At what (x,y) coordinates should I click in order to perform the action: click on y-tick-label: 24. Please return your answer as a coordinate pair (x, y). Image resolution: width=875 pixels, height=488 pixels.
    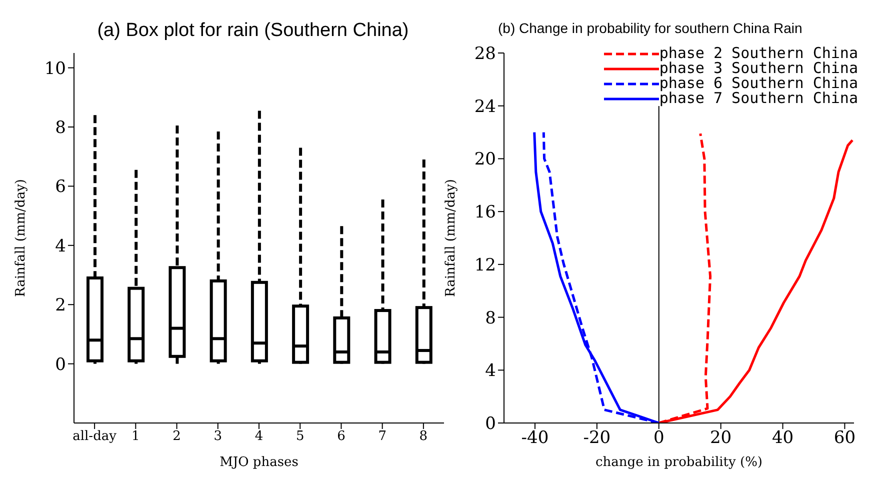
    Looking at the image, I should click on (485, 106).